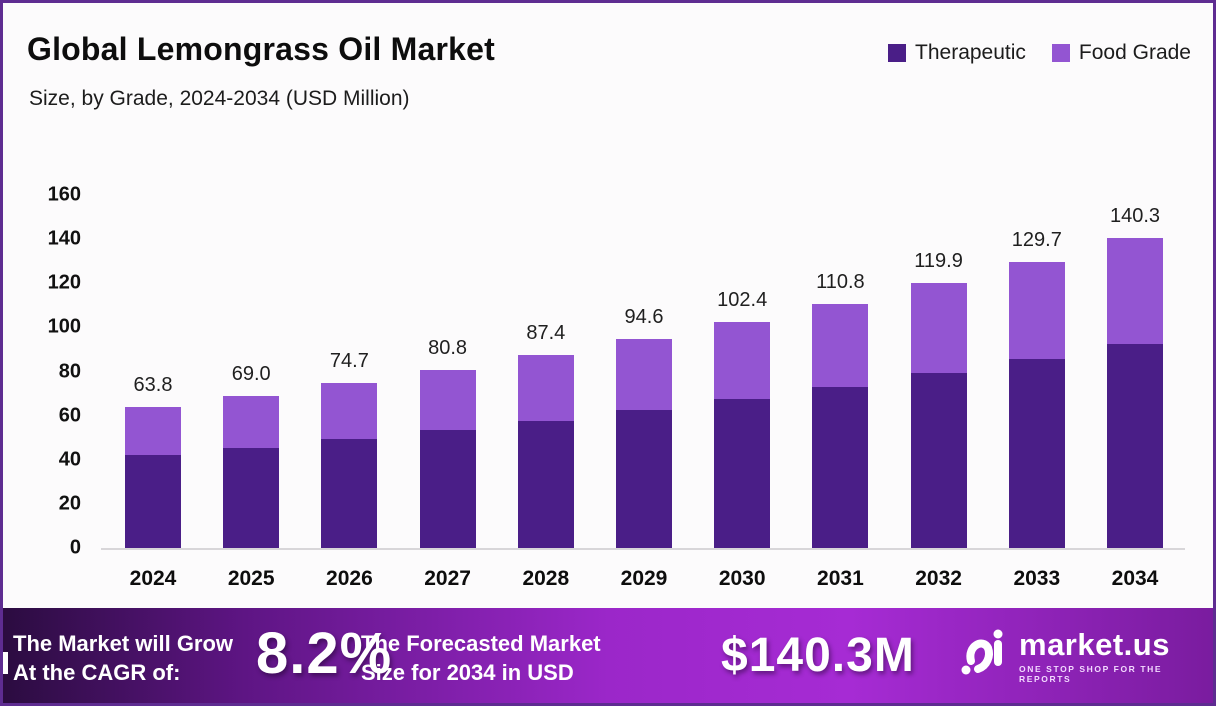 This screenshot has width=1216, height=706. I want to click on bar-total-label-2032: 119.9, so click(938, 261).